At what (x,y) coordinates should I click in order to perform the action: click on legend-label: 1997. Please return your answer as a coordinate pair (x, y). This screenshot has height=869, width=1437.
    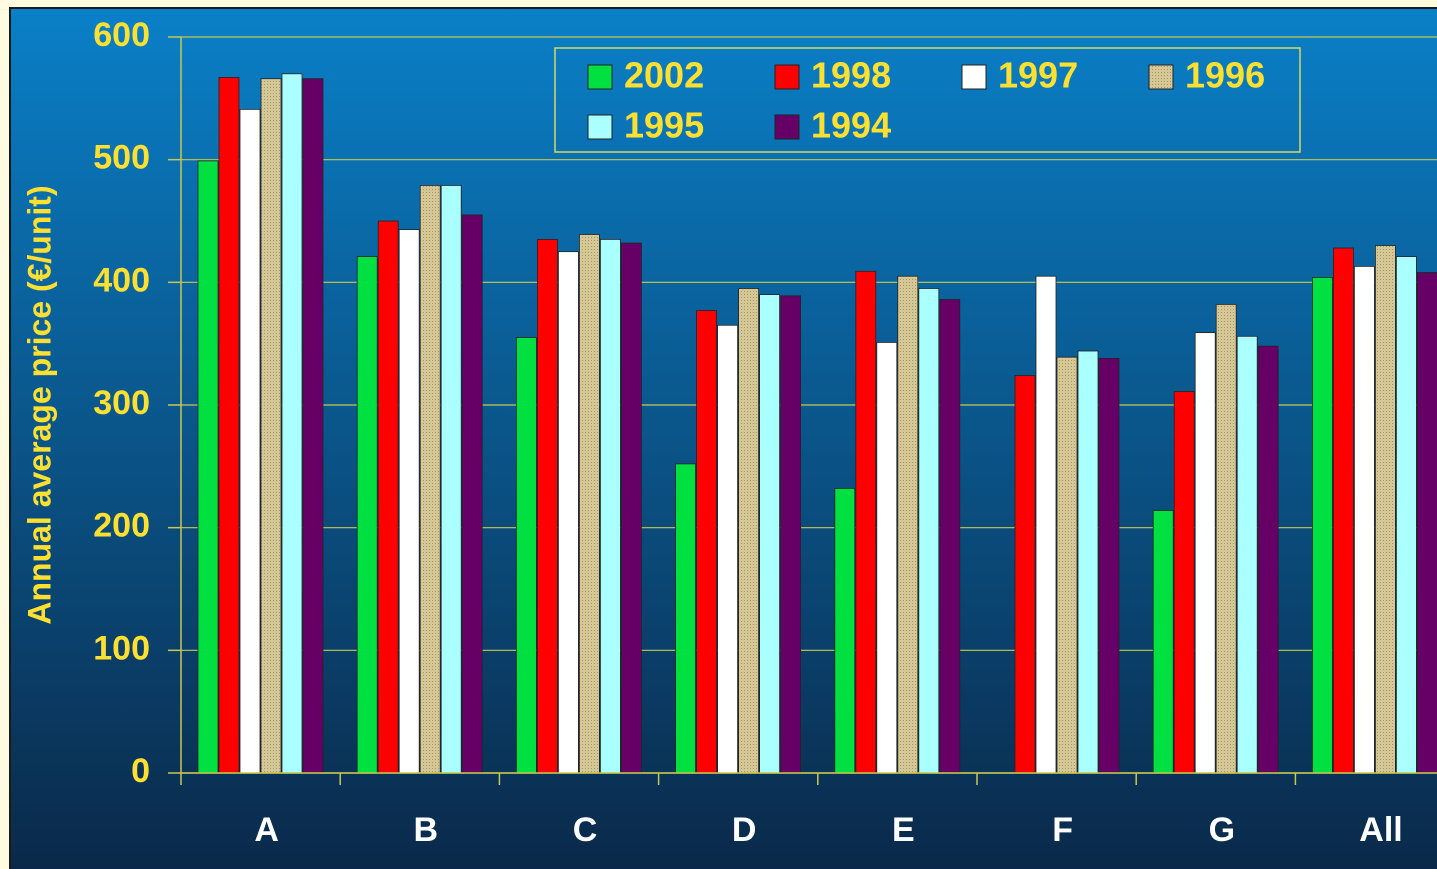
    Looking at the image, I should click on (1038, 75).